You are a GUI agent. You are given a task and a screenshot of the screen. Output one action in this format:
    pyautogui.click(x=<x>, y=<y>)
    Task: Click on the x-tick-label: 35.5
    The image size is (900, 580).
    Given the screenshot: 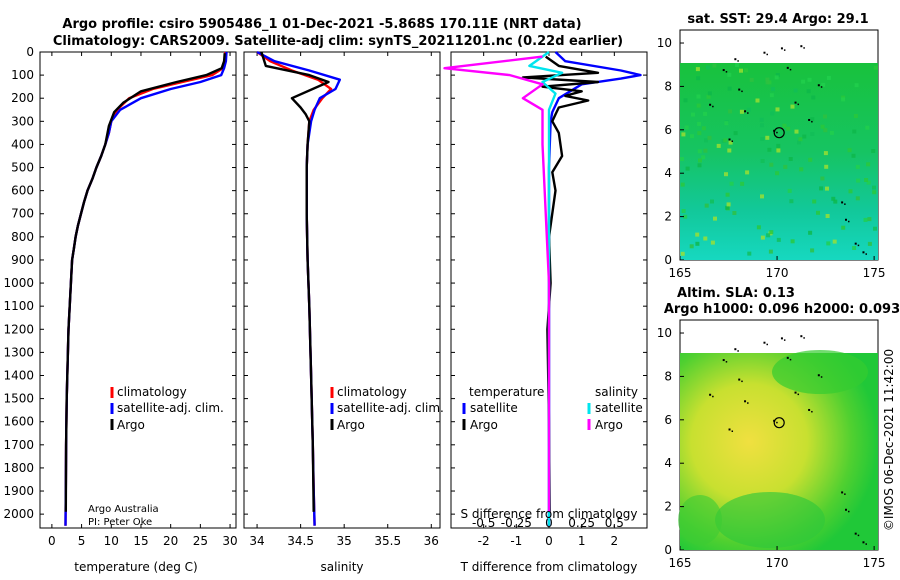 What is the action you would take?
    pyautogui.click(x=387, y=541)
    